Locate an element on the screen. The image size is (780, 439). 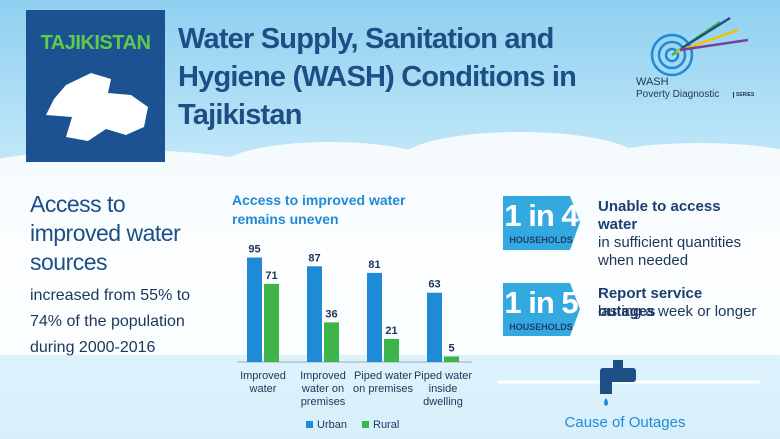
tap-icon is located at coordinates (618, 383).